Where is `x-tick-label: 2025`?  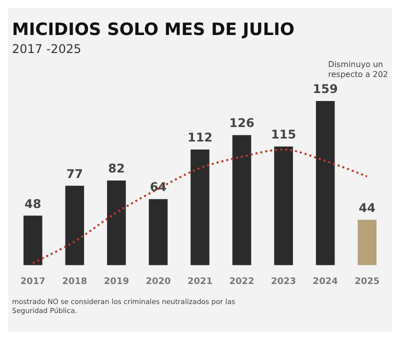
x-tick-label: 2025 is located at coordinates (367, 281).